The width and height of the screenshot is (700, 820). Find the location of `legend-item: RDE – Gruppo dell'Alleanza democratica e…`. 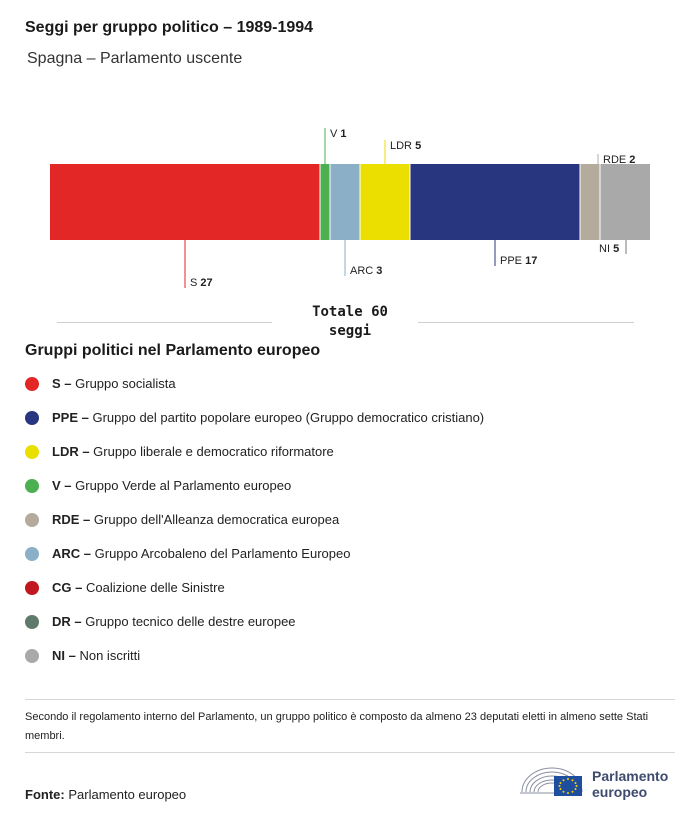

legend-item: RDE – Gruppo dell'Alleanza democratica e… is located at coordinates (254, 523).